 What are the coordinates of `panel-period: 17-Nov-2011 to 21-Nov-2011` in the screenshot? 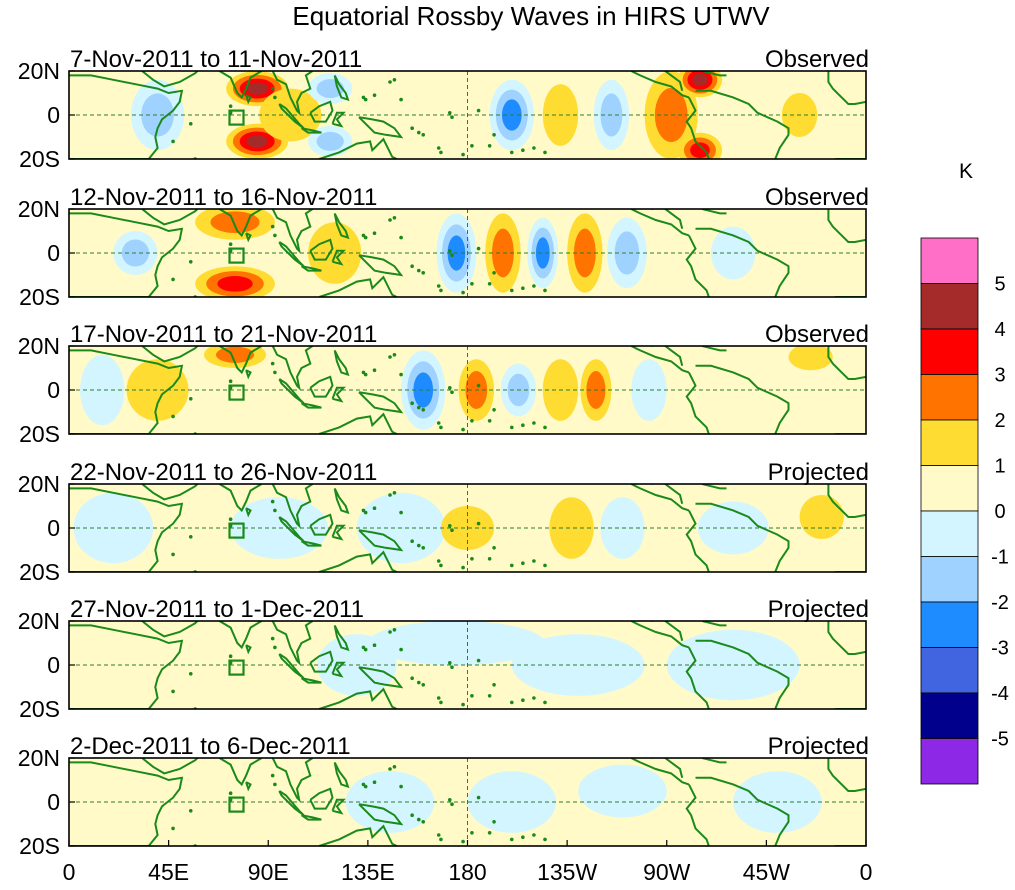 It's located at (223, 334).